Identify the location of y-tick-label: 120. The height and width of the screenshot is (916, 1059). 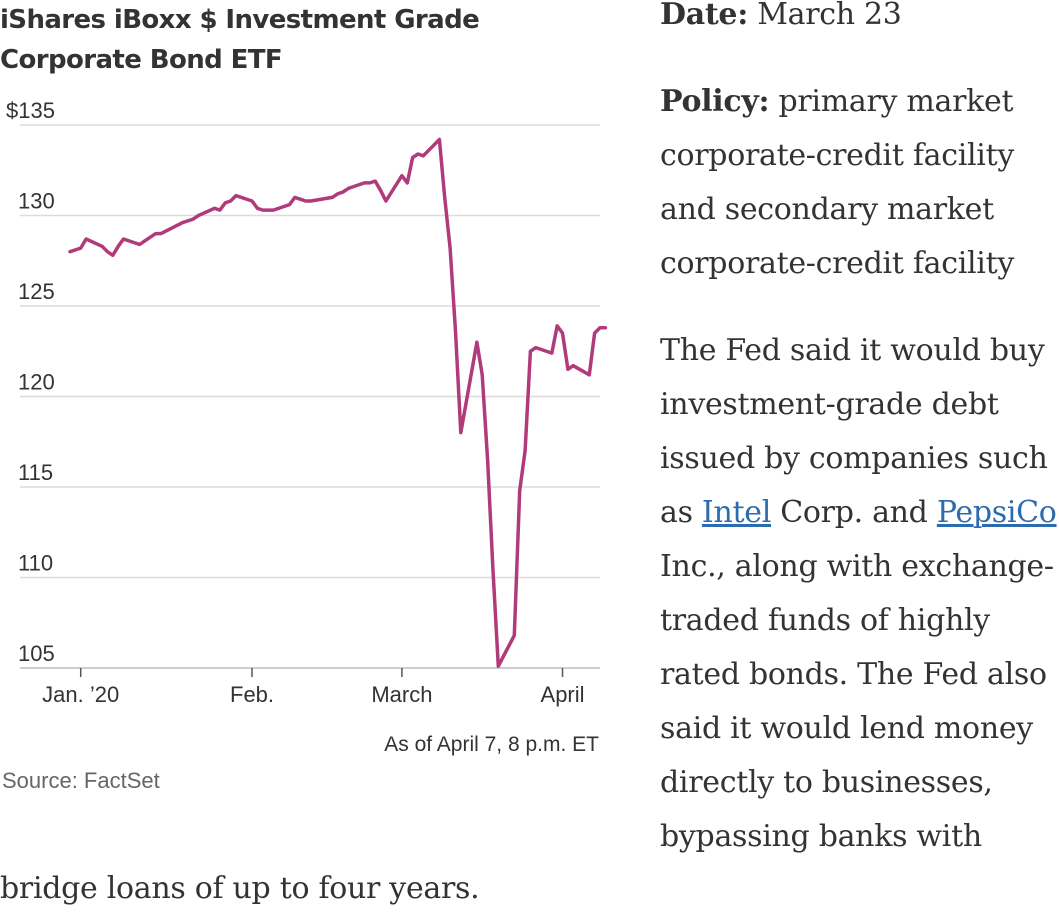
(36, 382).